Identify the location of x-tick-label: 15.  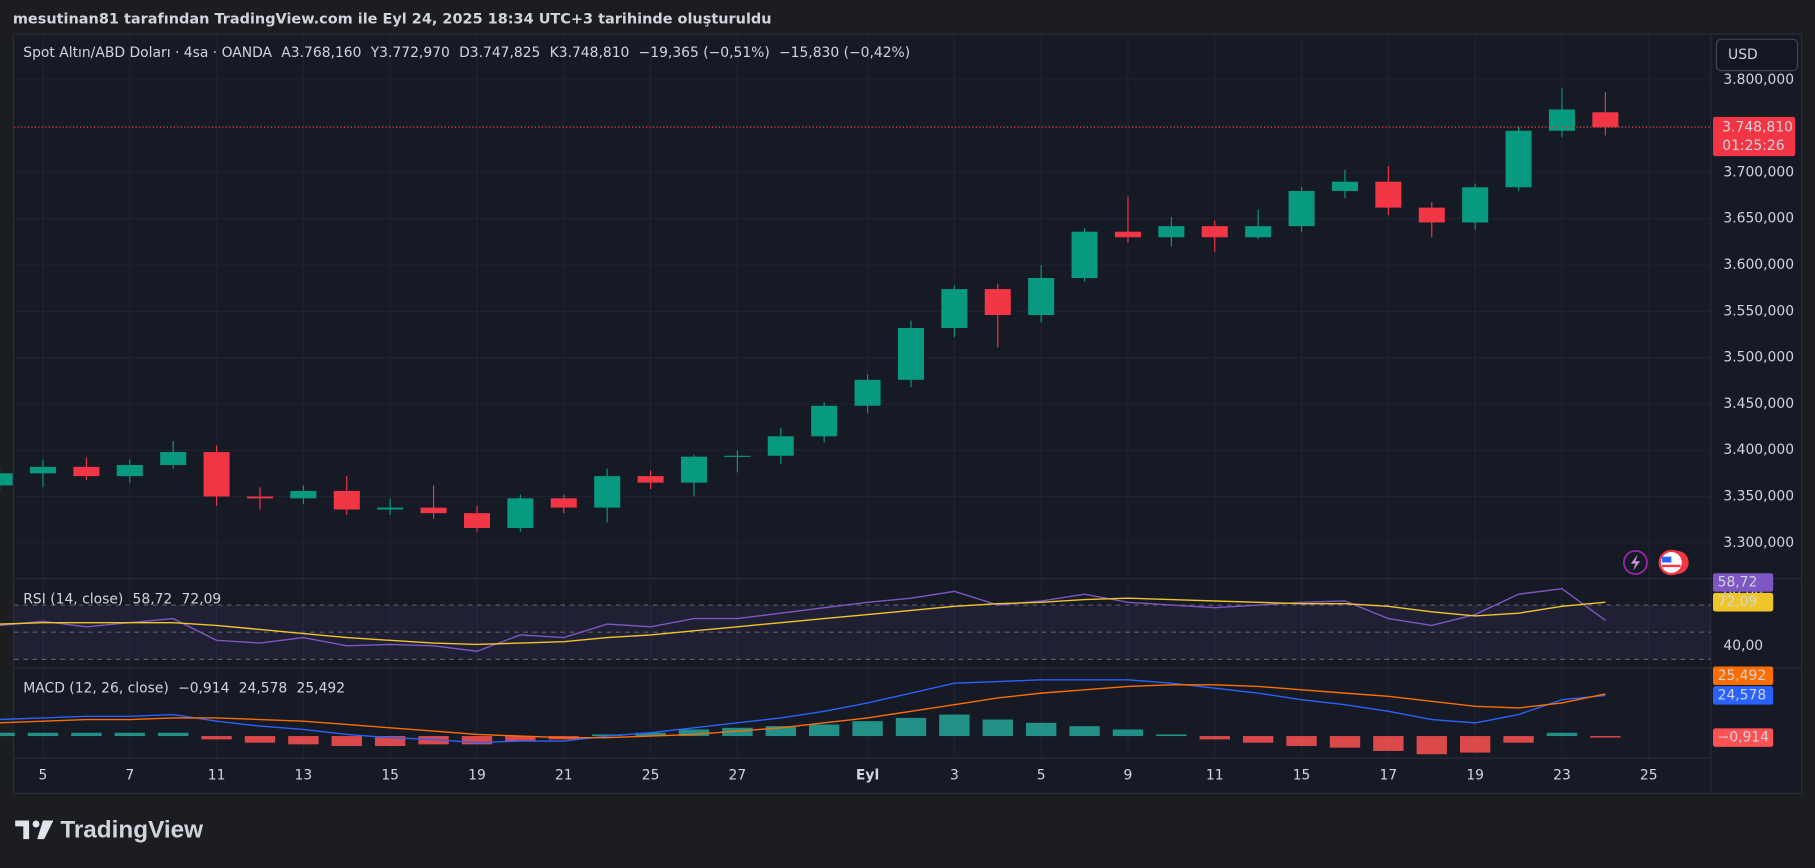
(1302, 775).